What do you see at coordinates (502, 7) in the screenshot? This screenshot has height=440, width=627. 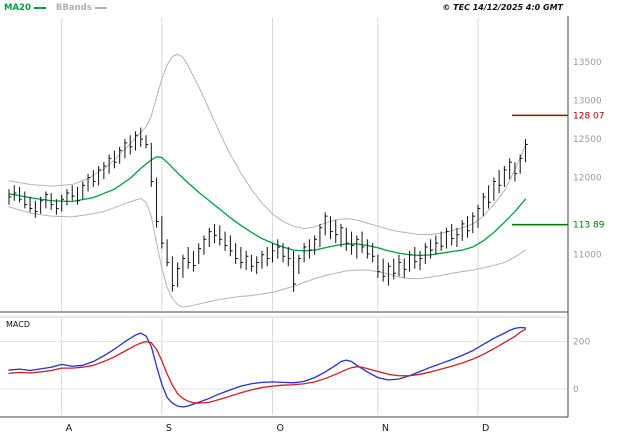 I see `copyright-text: © TEC 14/12/2025 4:0 GMT` at bounding box center [502, 7].